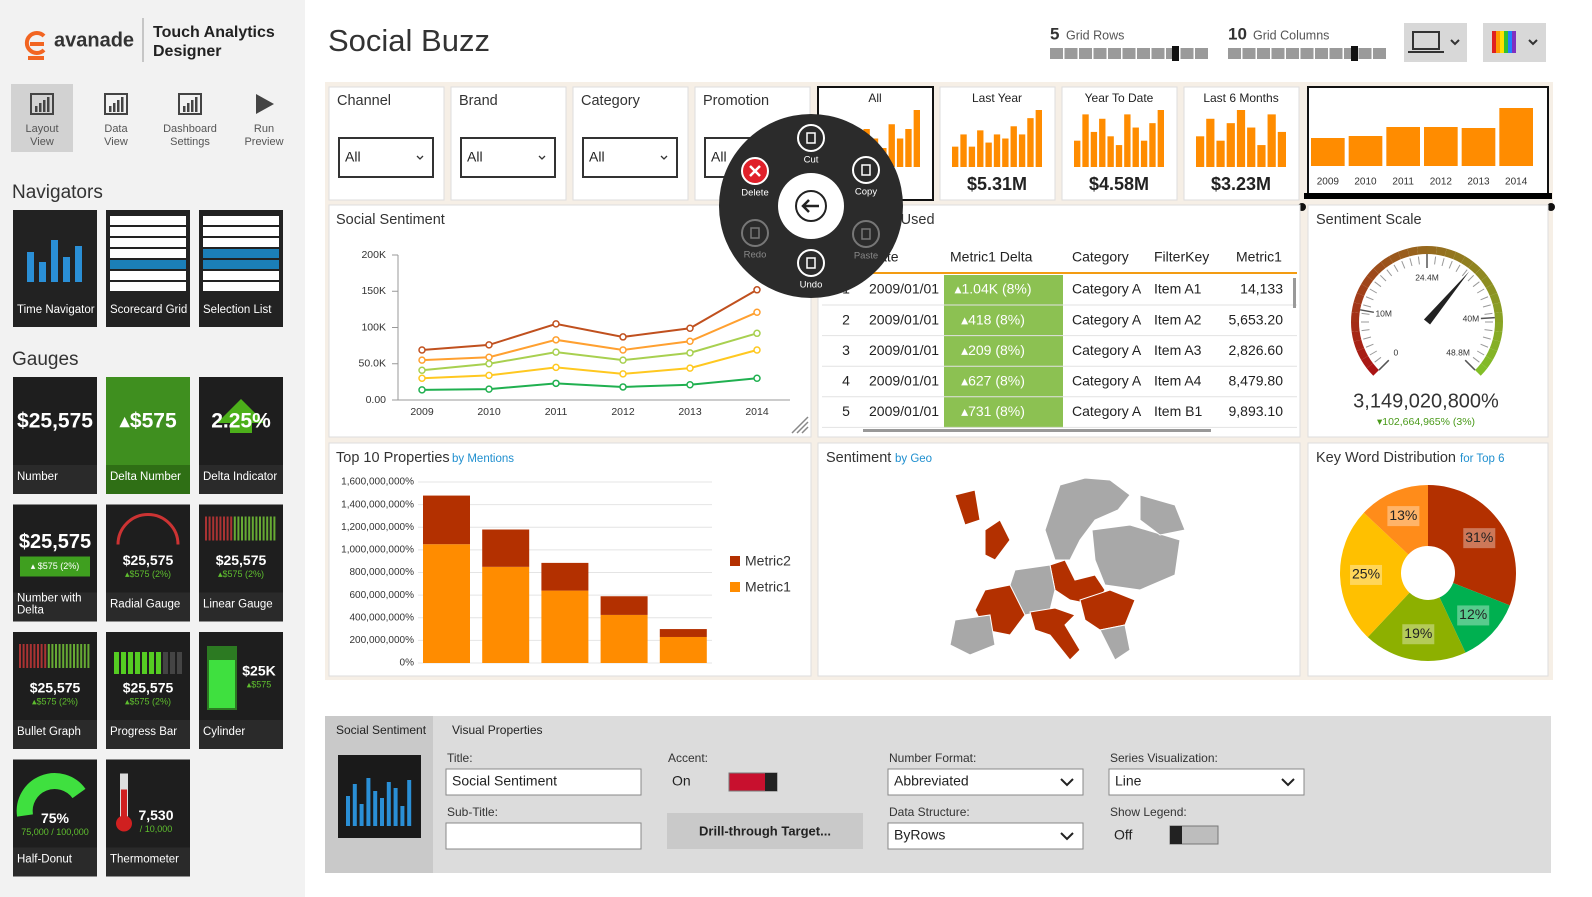 The image size is (1592, 897). I want to click on theme-icon, so click(1506, 42).